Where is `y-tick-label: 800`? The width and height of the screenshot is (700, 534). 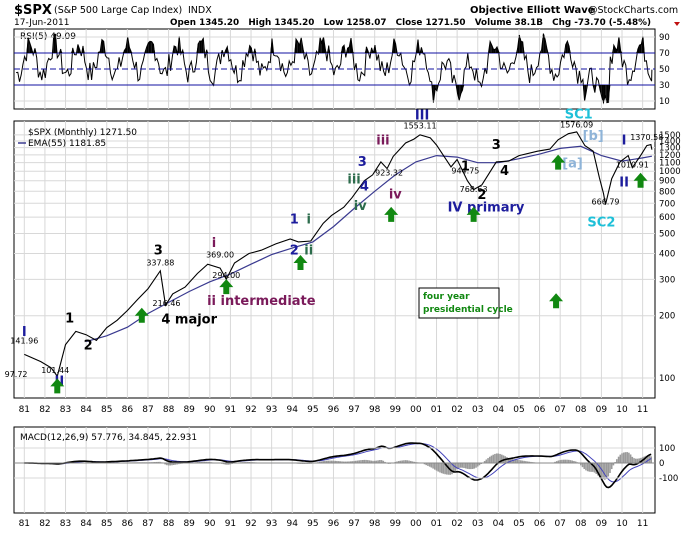 y-tick-label: 800 is located at coordinates (667, 192).